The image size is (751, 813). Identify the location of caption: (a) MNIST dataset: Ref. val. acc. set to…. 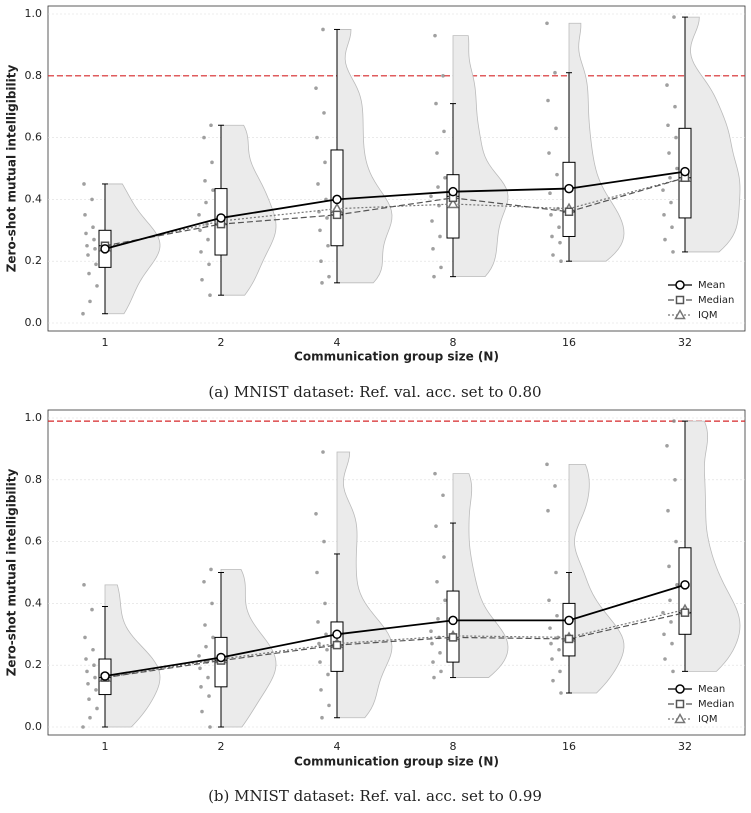
(374, 392).